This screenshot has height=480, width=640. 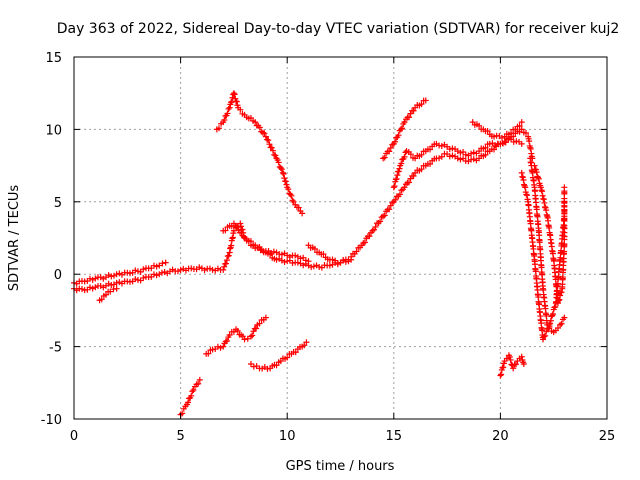 What do you see at coordinates (549, 234) in the screenshot?
I see `series-track-l` at bounding box center [549, 234].